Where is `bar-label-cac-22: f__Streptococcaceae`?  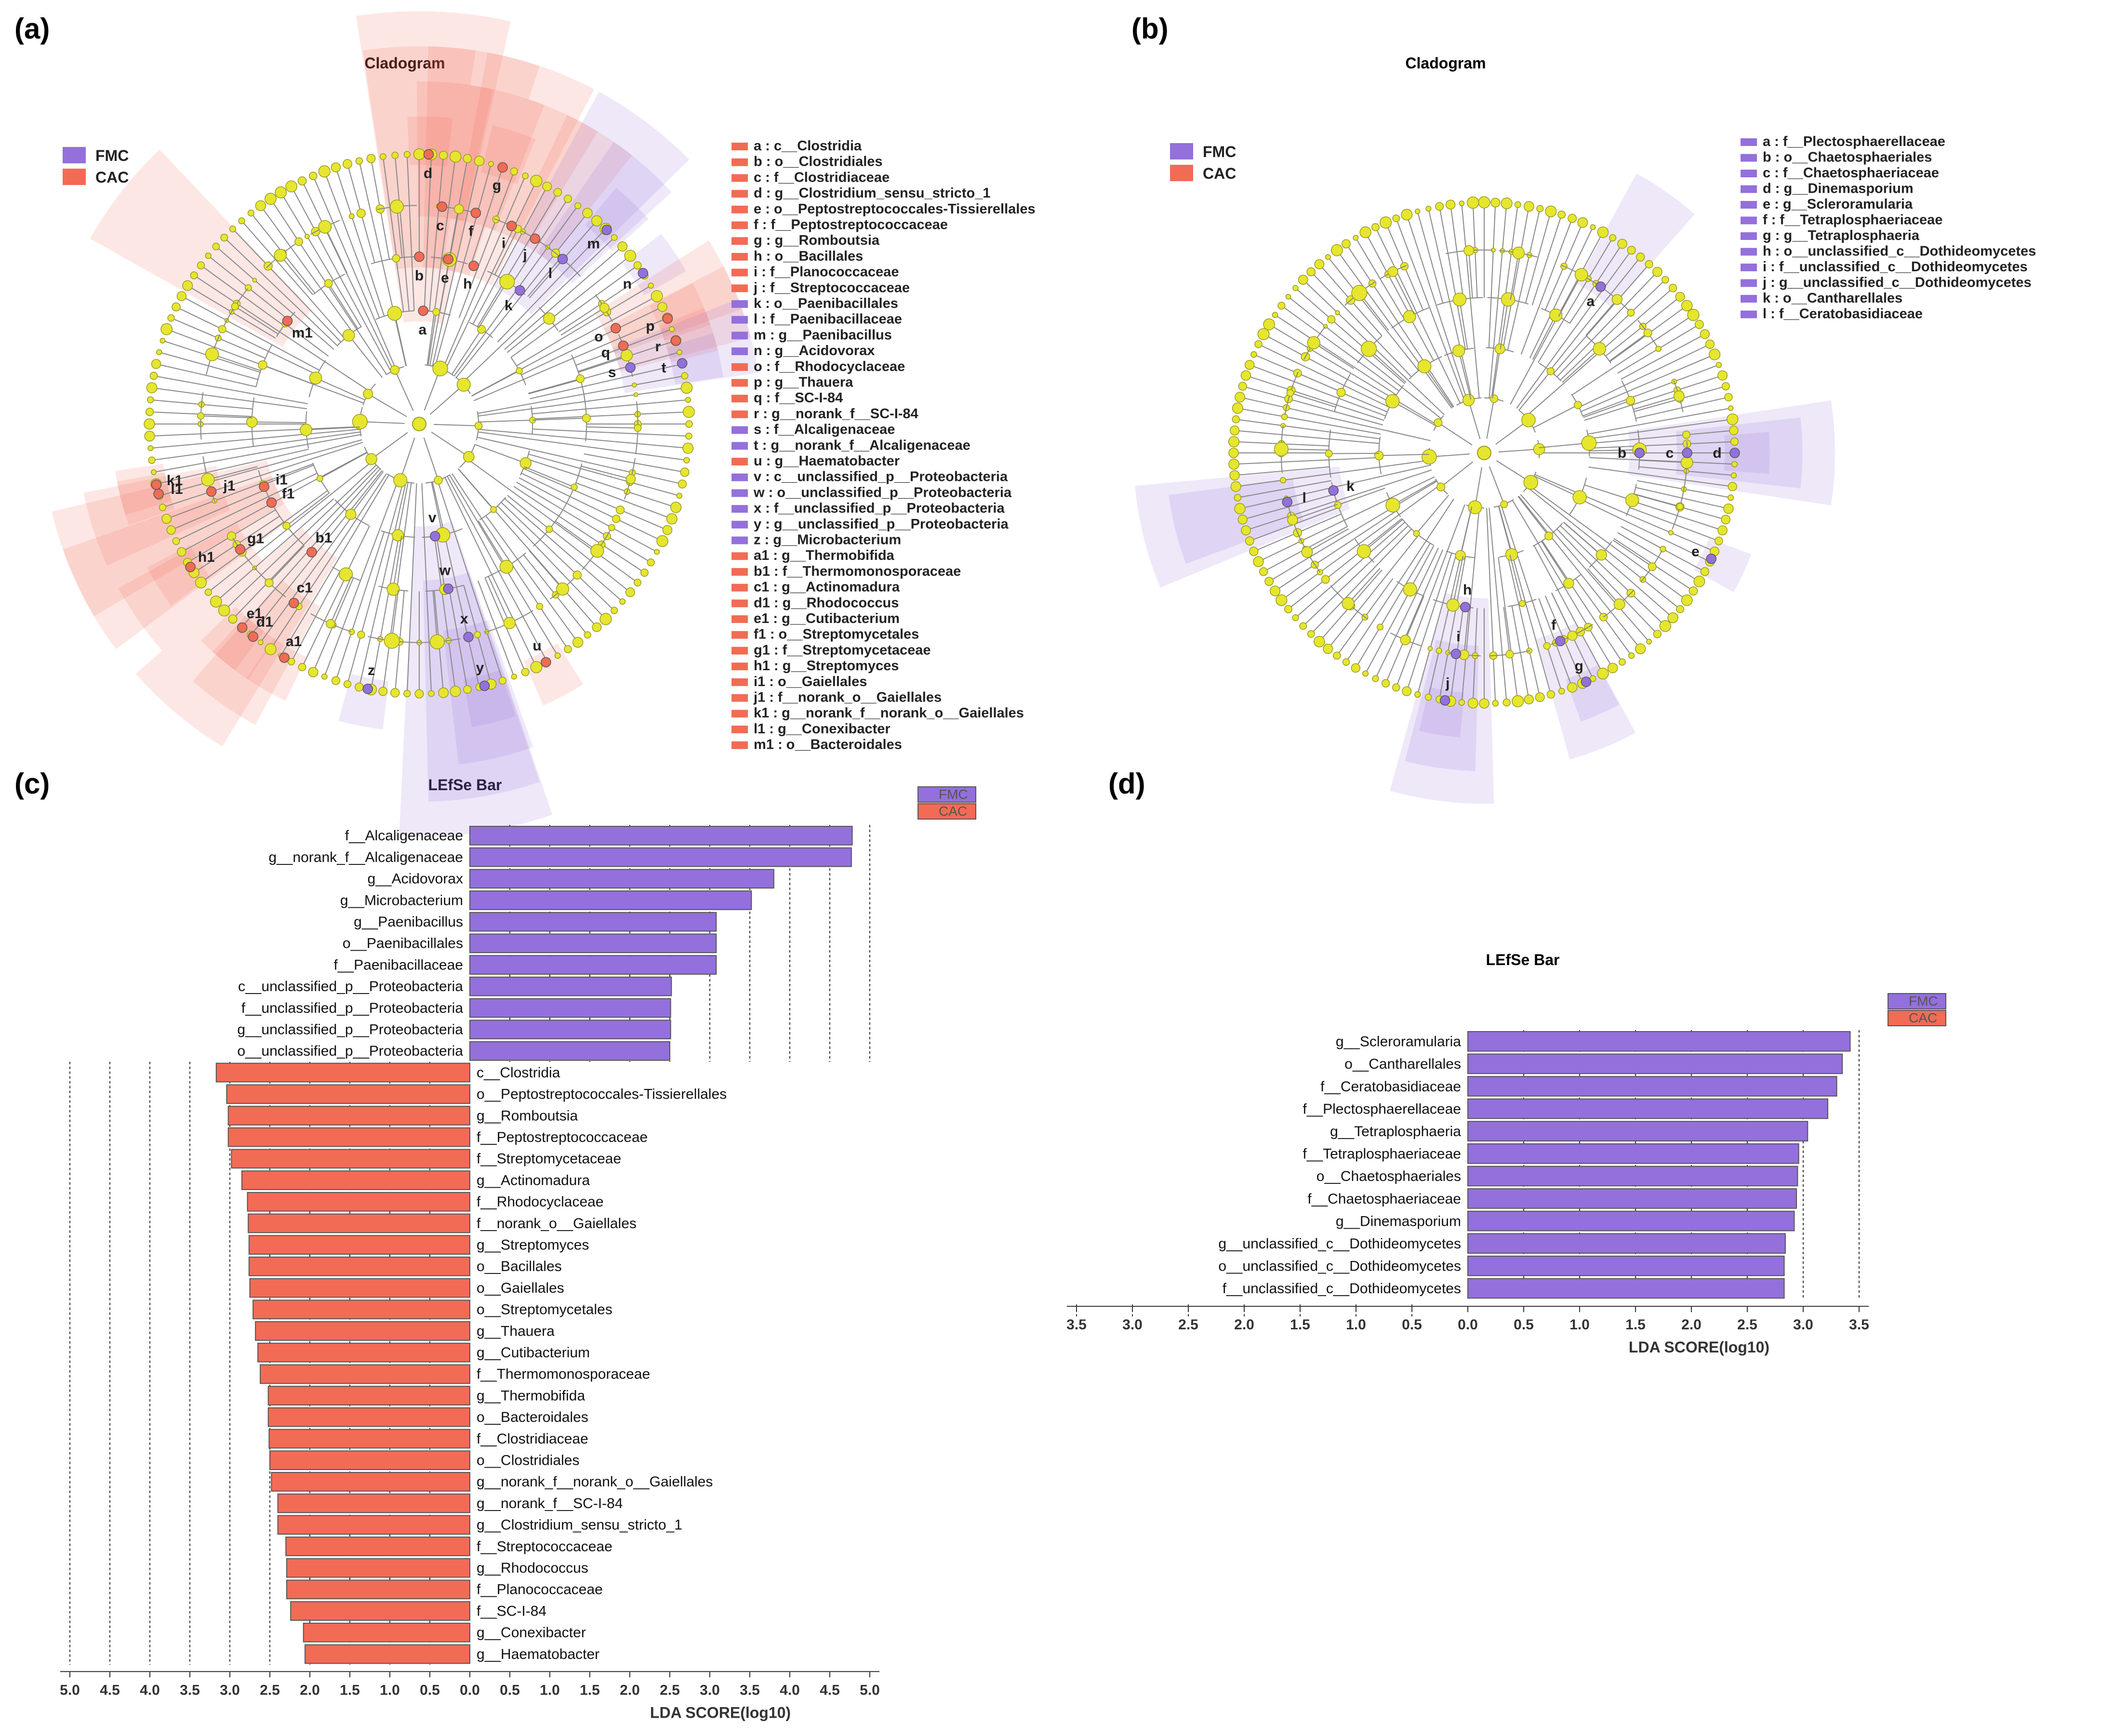
bar-label-cac-22: f__Streptococcaceae is located at coordinates (544, 1546).